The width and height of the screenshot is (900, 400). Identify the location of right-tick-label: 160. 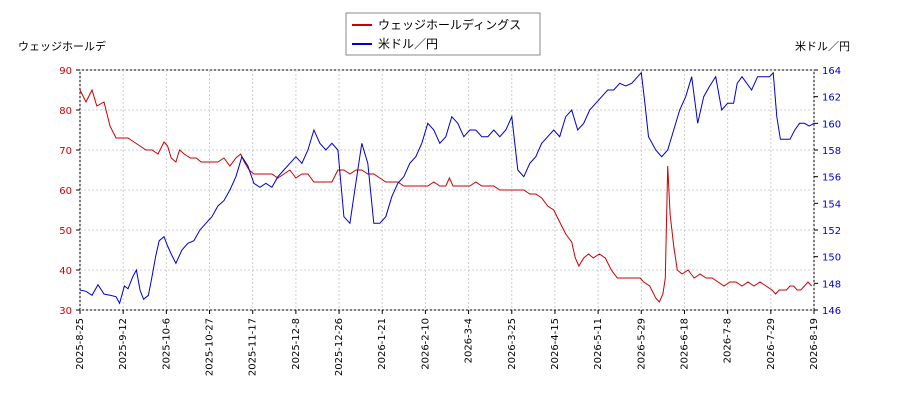
(831, 124).